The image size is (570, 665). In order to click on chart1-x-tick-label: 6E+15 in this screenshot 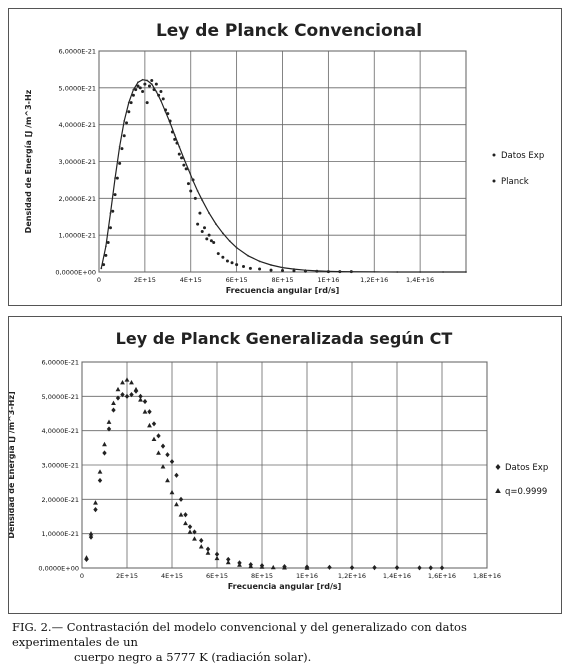, I will do `click(237, 280)`.